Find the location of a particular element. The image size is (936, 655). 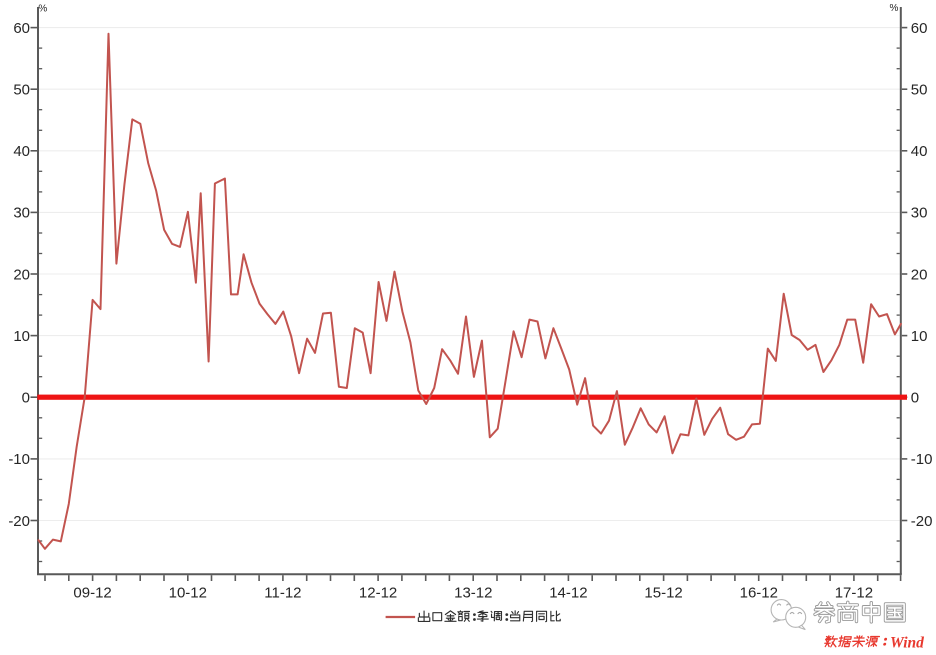

svg-text: 14-12 is located at coordinates (568, 593).